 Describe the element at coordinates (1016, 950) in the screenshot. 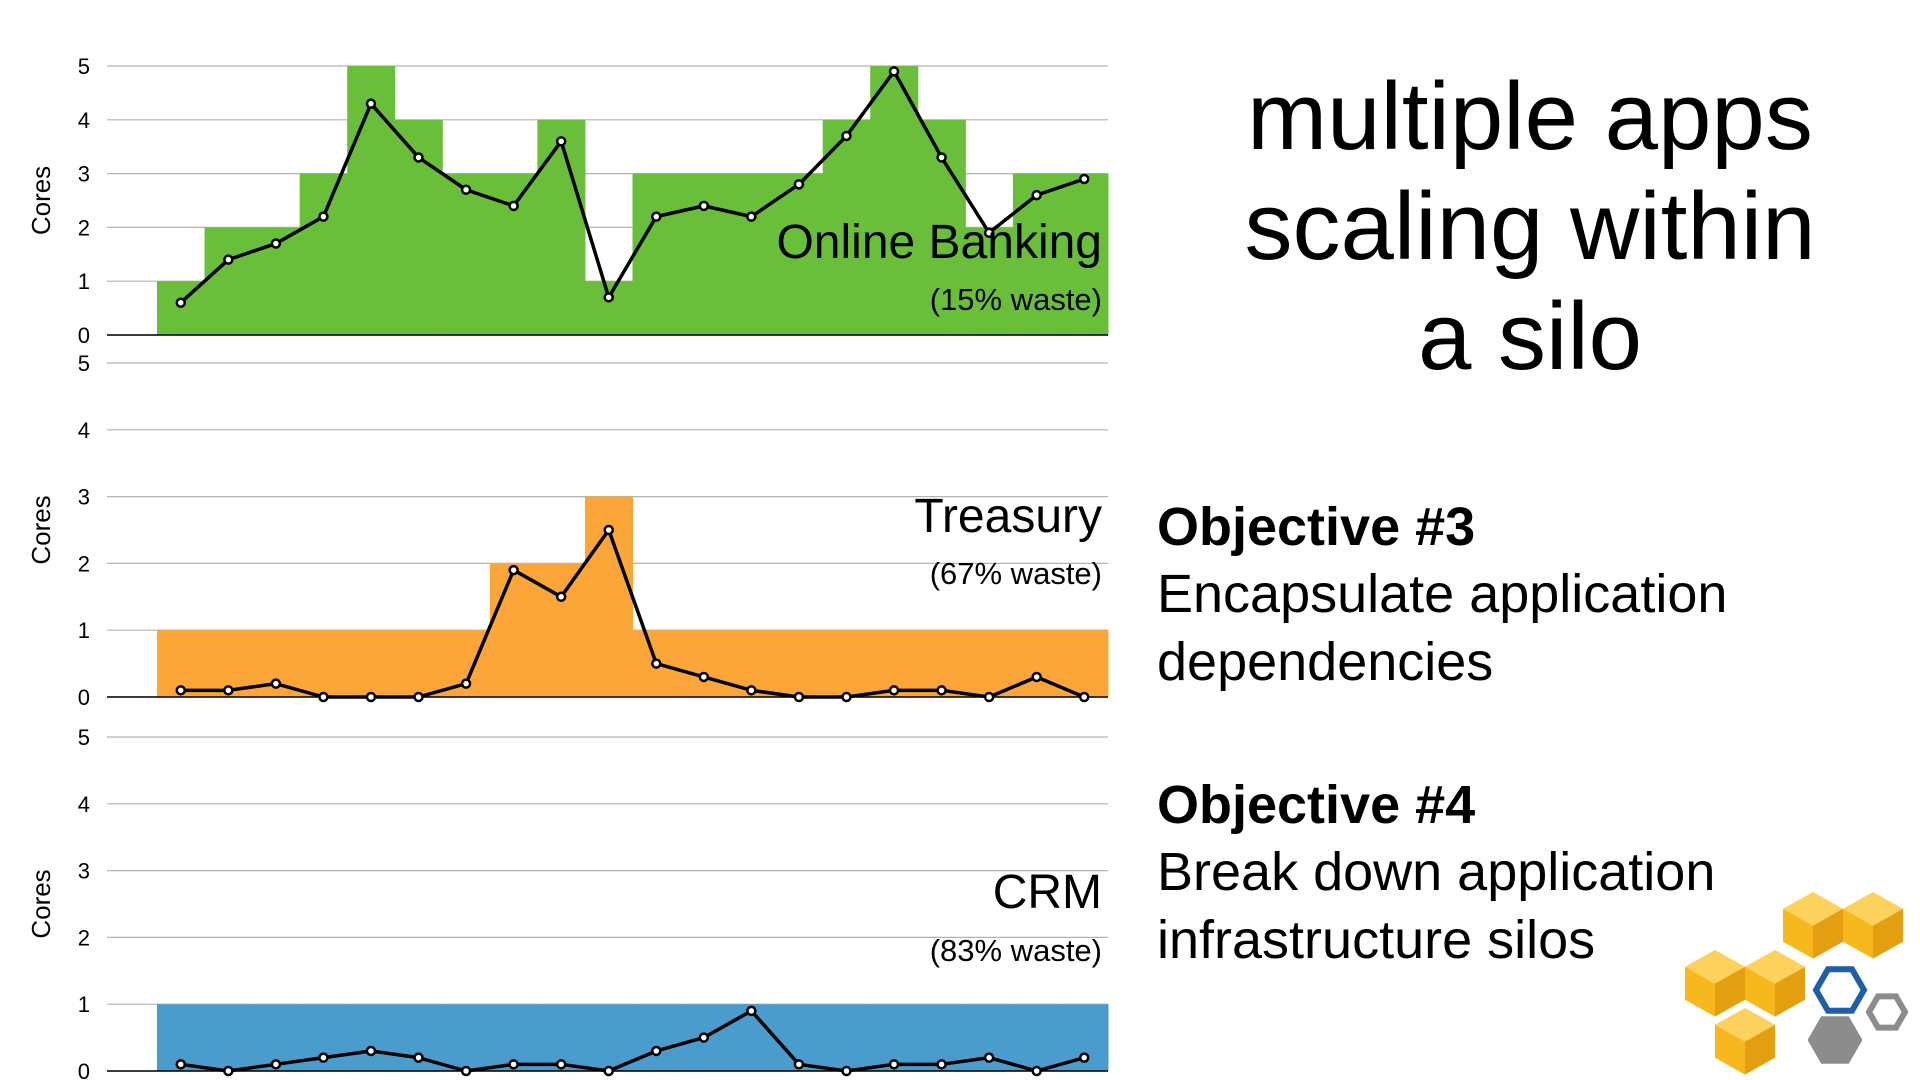

I see `waste-label: (83% waste)` at that location.